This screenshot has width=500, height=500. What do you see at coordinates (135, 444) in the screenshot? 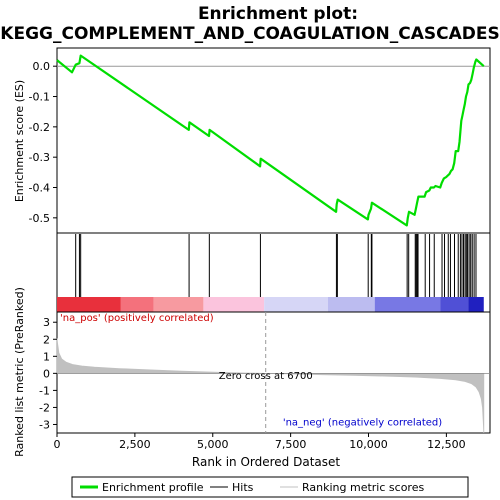
I see `x-tick-label: 2,500` at bounding box center [135, 444].